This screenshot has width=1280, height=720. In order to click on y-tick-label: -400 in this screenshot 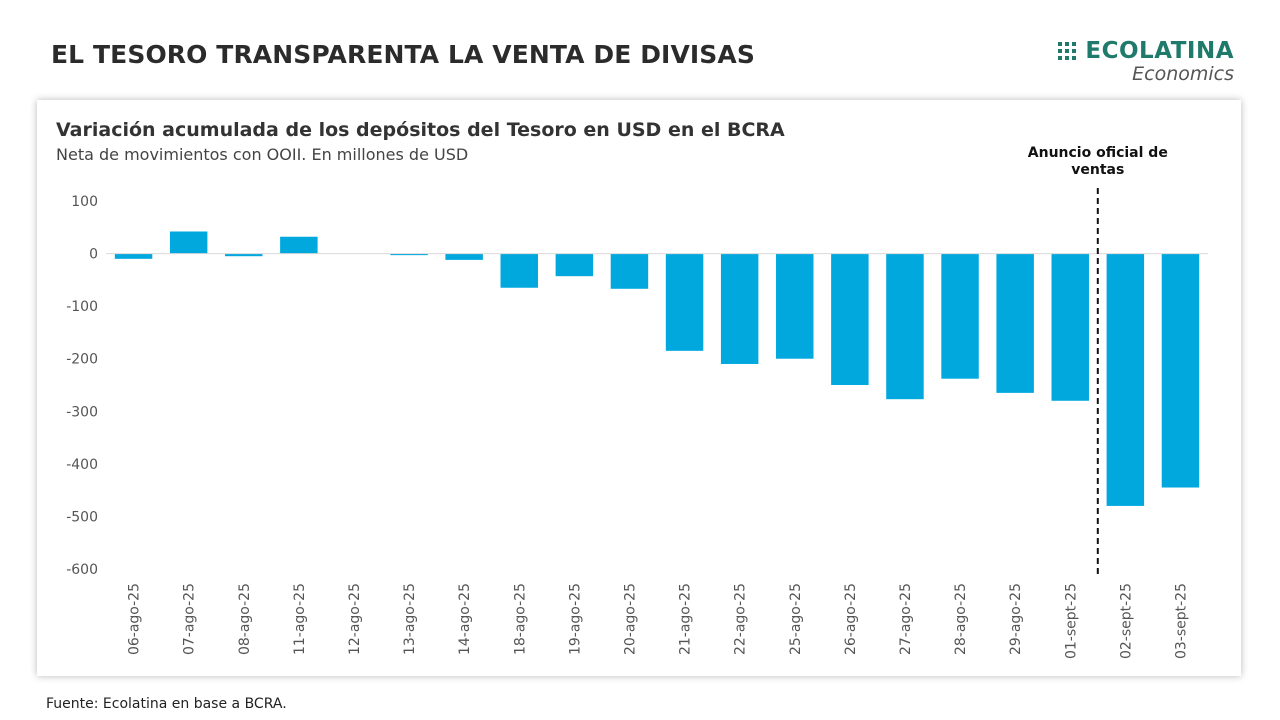, I will do `click(82, 465)`.